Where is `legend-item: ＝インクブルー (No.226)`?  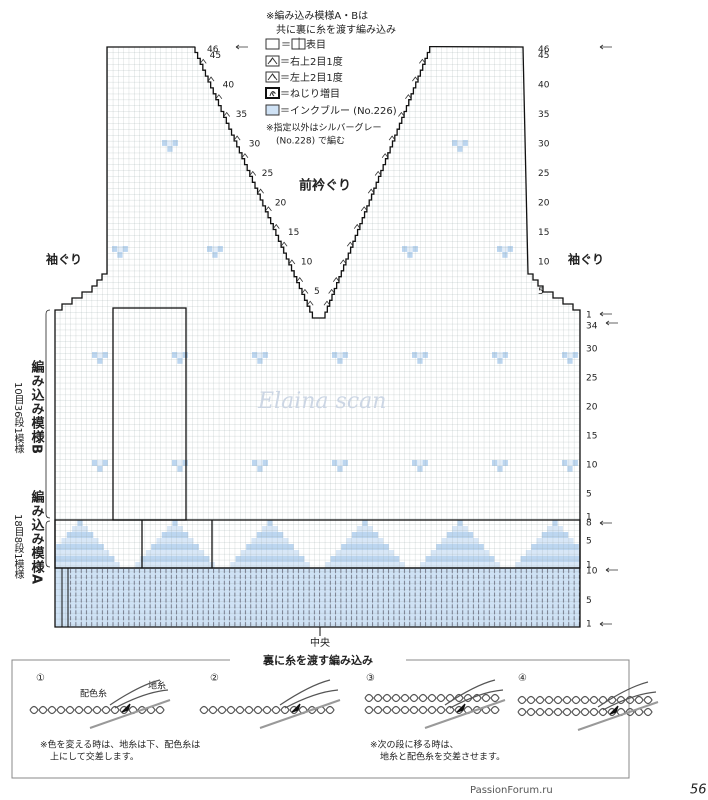 legend-item: ＝インクブルー (No.226) is located at coordinates (338, 110).